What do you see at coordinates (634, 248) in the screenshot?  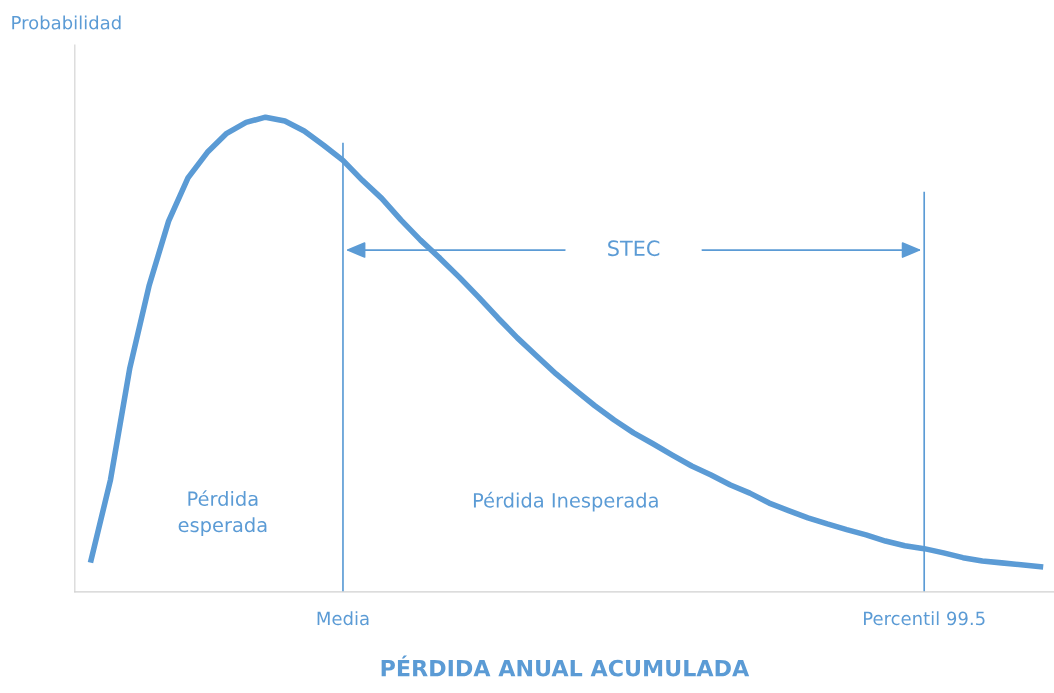 I see `annotation: STEC` at bounding box center [634, 248].